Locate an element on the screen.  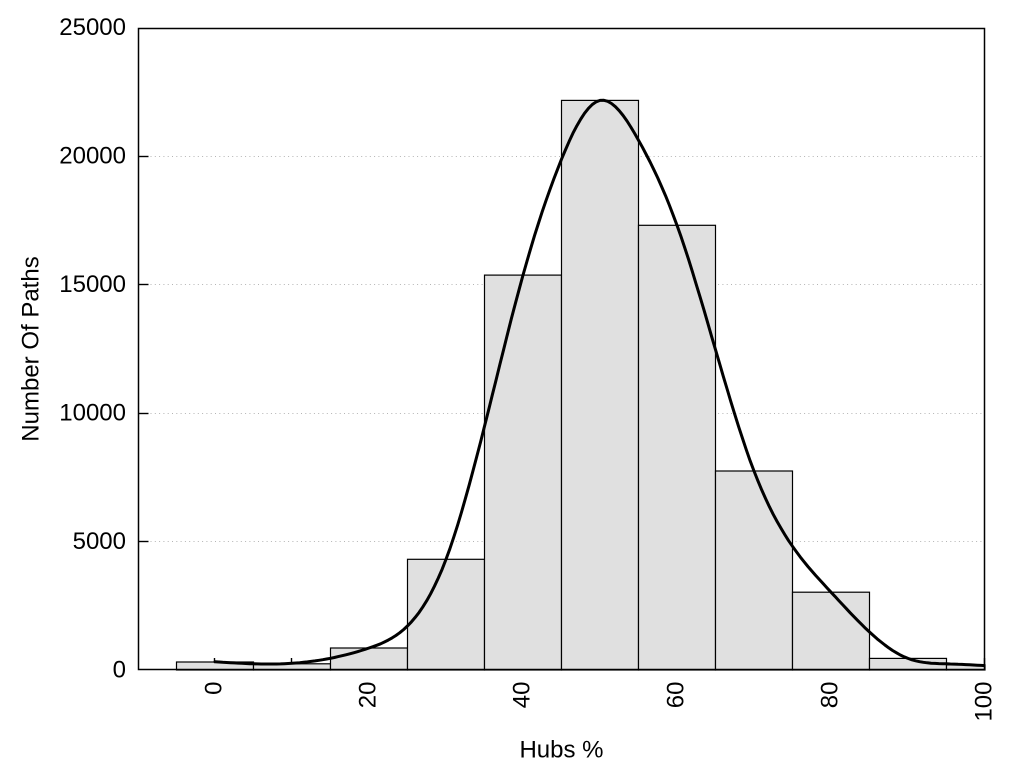
svg-text: 60 is located at coordinates (676, 695).